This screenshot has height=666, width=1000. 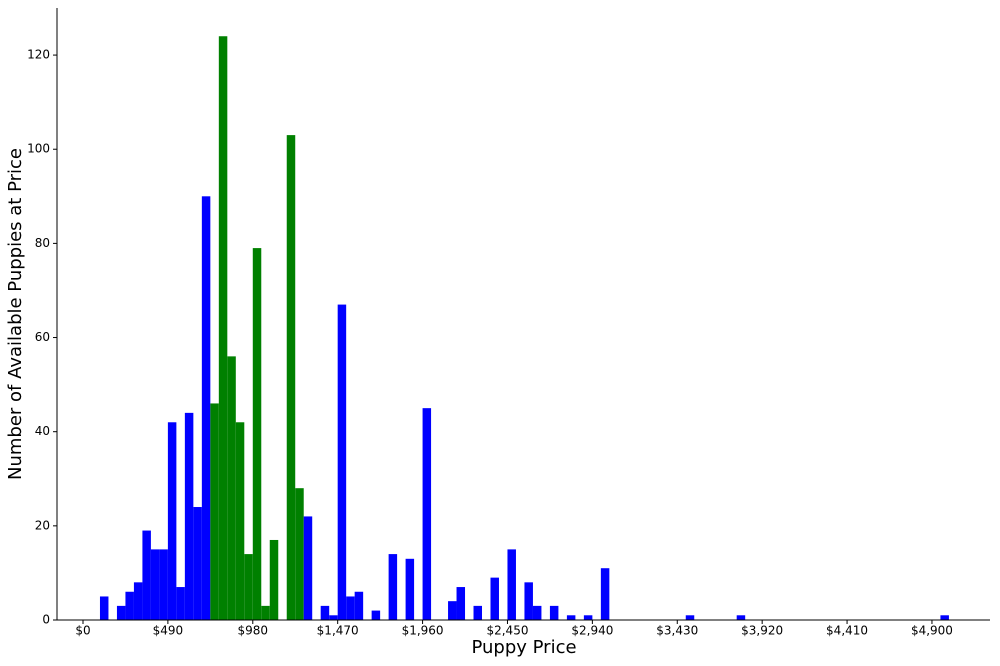 I want to click on x-tick-label: $1,470, so click(x=338, y=631).